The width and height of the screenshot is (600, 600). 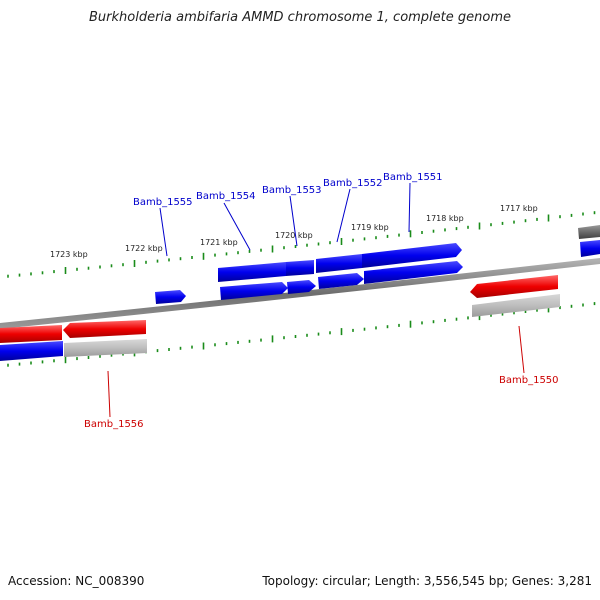 What do you see at coordinates (370, 227) in the screenshot?
I see `scale-label: 1719 kbp` at bounding box center [370, 227].